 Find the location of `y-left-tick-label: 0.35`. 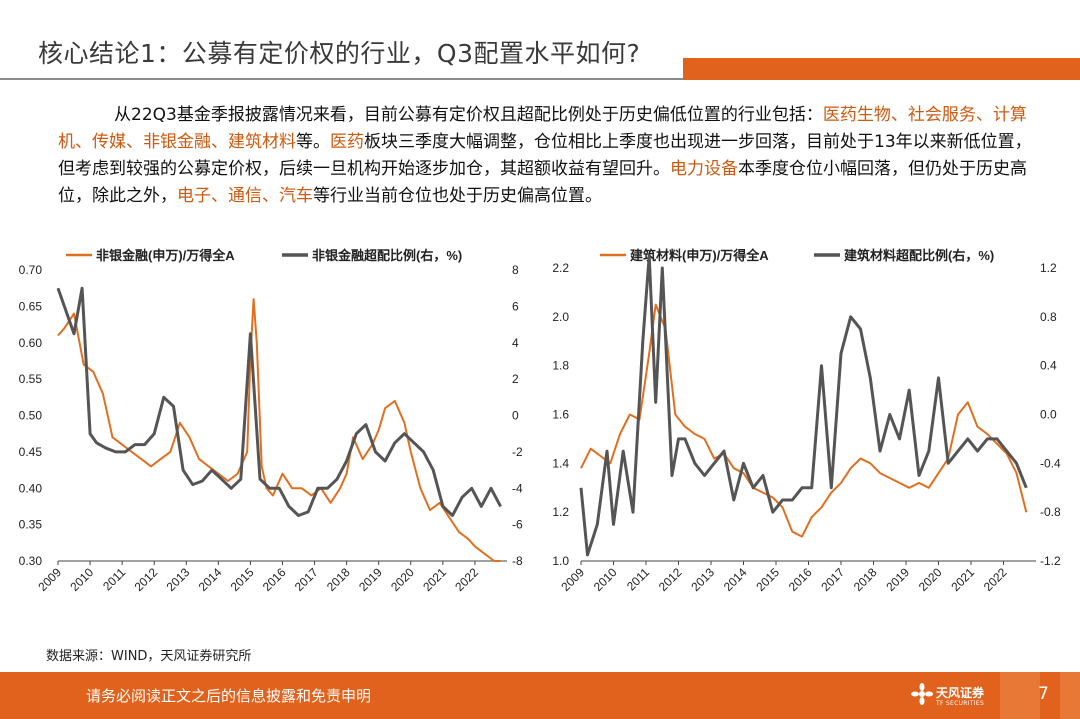

y-left-tick-label: 0.35 is located at coordinates (31, 525).